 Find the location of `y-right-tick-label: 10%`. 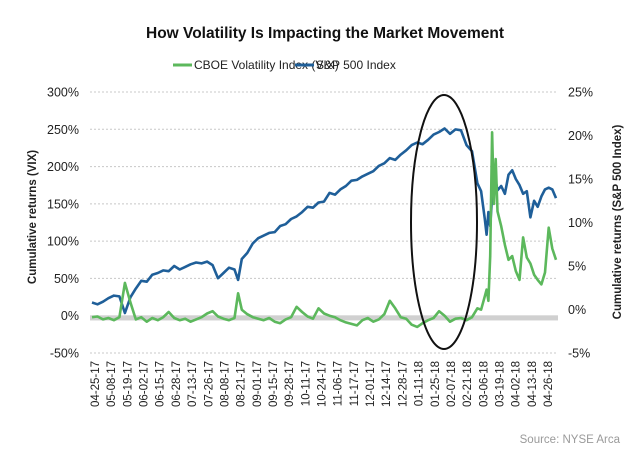

y-right-tick-label: 10% is located at coordinates (580, 223).